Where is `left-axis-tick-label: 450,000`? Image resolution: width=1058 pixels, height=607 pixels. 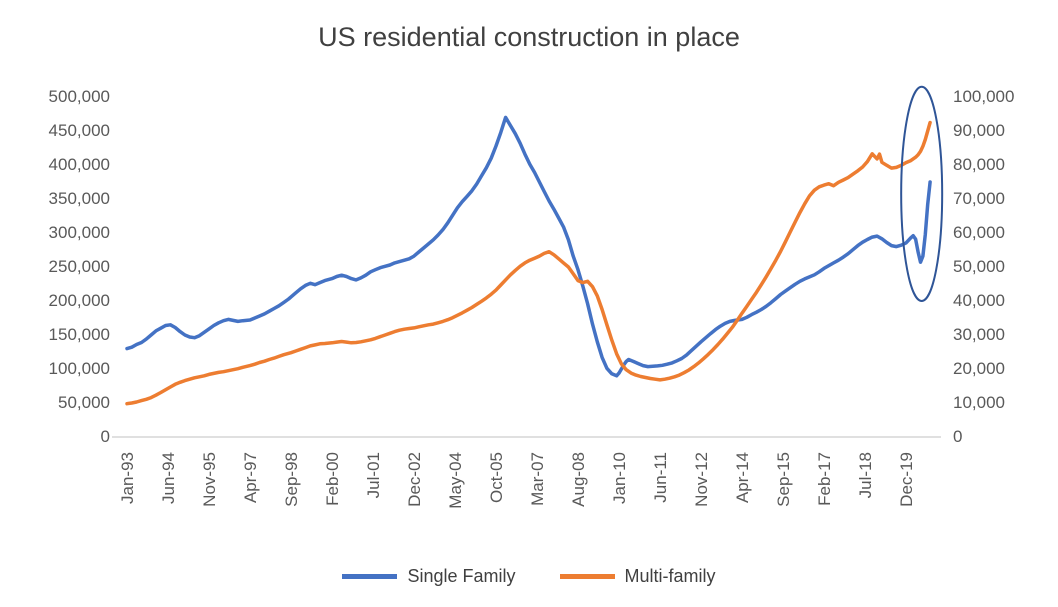
left-axis-tick-label: 450,000 is located at coordinates (79, 130).